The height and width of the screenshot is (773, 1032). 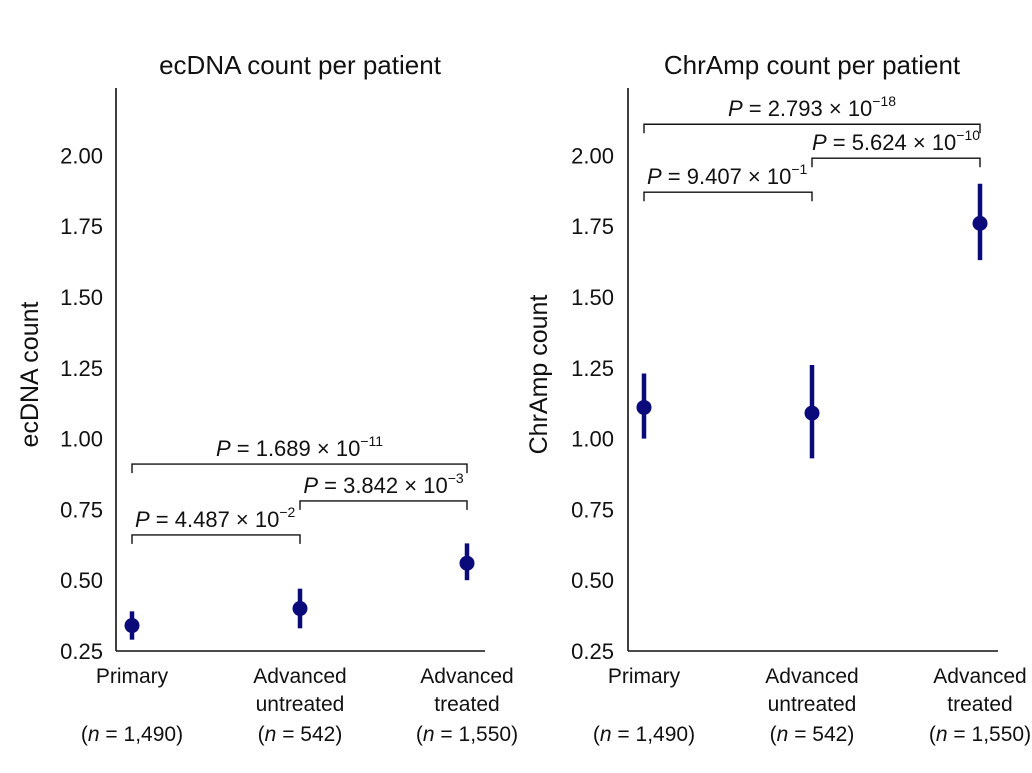 I want to click on p-value-label: P = 3.842 × 10−3, so click(x=383, y=484).